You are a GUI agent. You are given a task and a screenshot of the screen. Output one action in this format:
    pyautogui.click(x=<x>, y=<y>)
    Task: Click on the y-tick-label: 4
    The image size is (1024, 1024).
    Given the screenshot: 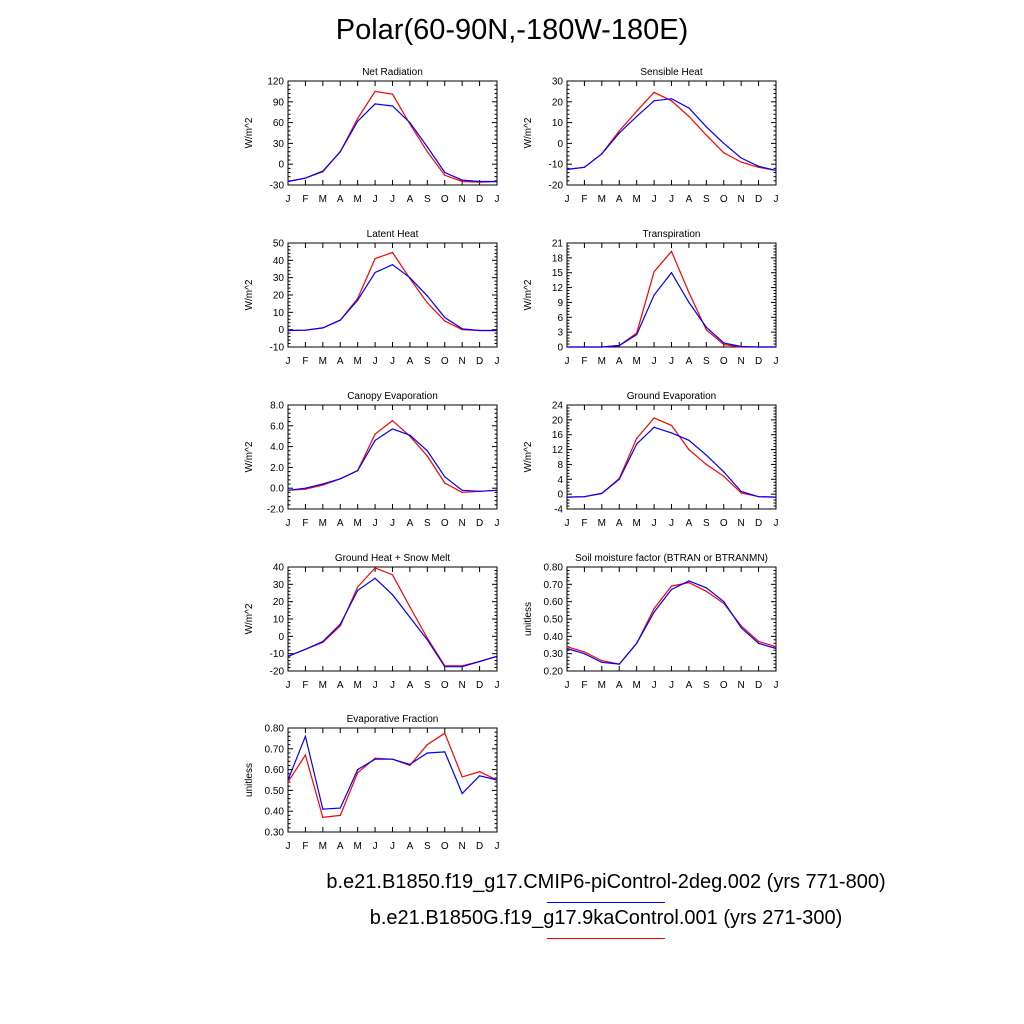 What is the action you would take?
    pyautogui.click(x=560, y=480)
    